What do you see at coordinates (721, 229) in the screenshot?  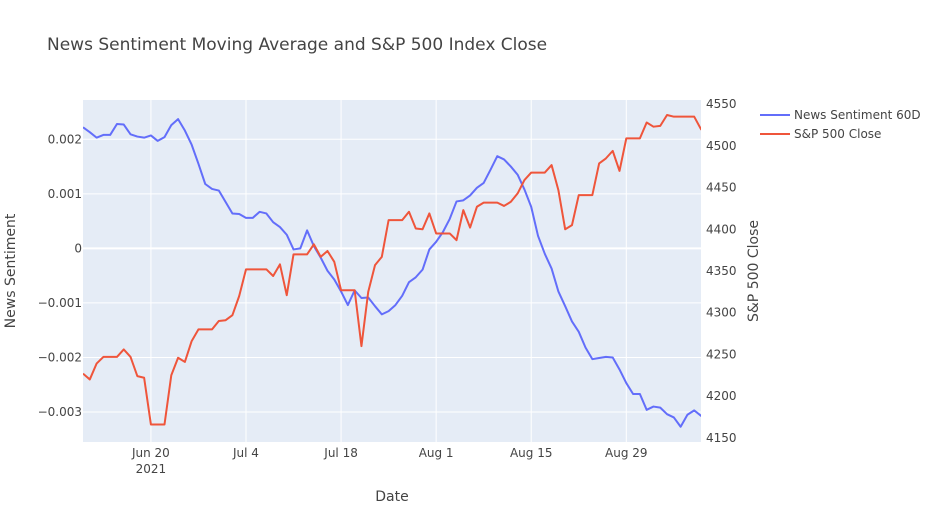 I see `y-right-tick-label: 4400` at bounding box center [721, 229].